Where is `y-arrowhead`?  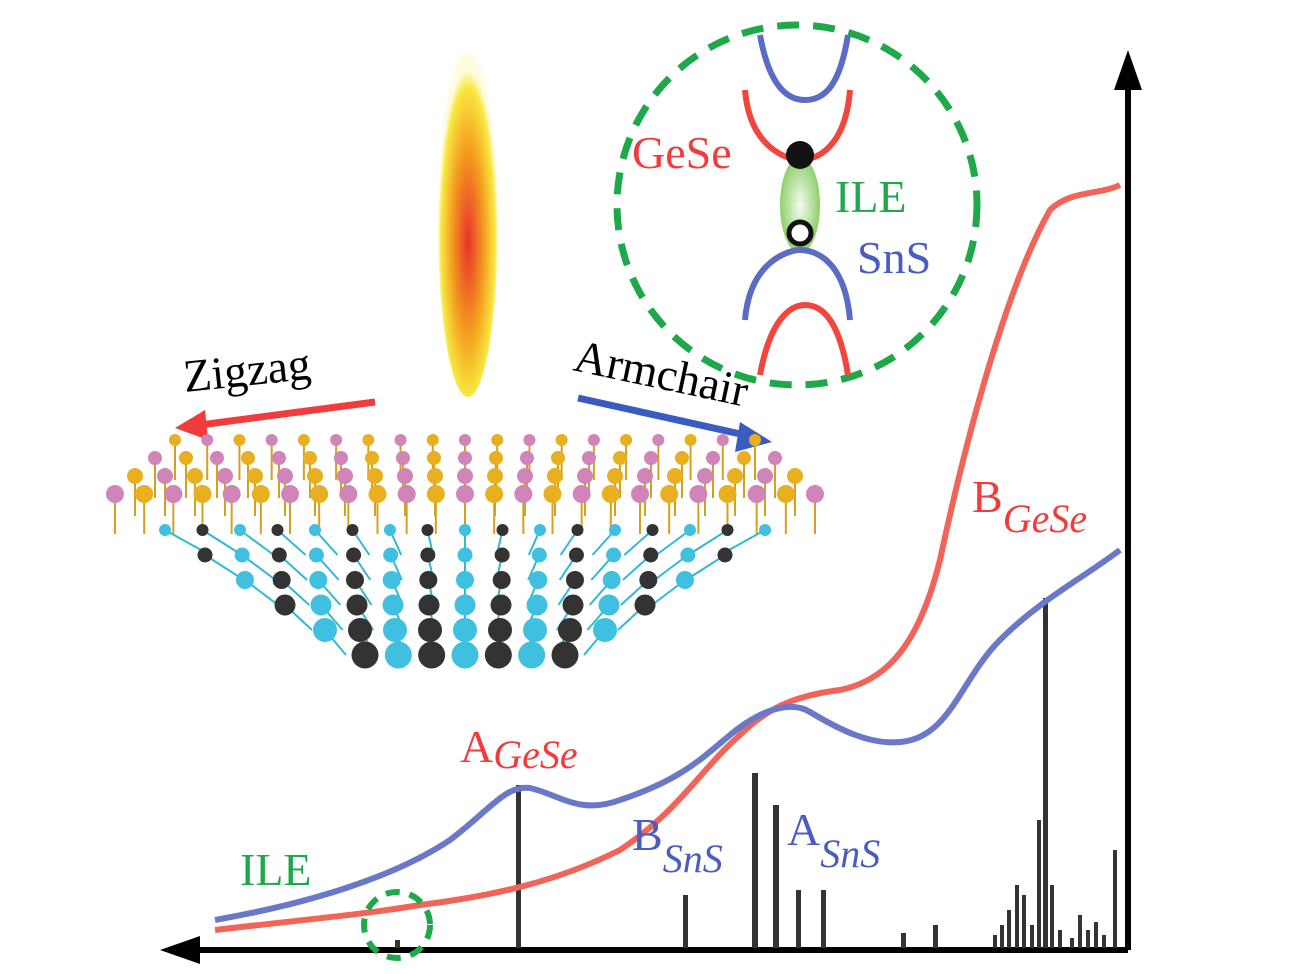
y-arrowhead is located at coordinates (1128, 70).